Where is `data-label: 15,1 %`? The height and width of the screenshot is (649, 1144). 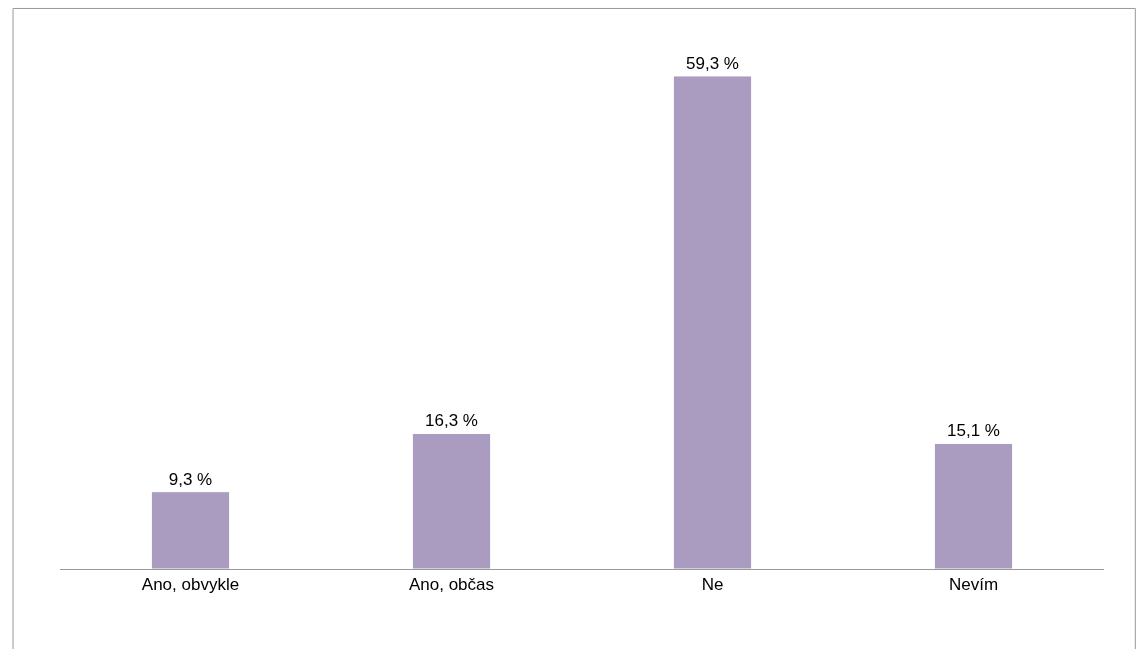
data-label: 15,1 % is located at coordinates (973, 431).